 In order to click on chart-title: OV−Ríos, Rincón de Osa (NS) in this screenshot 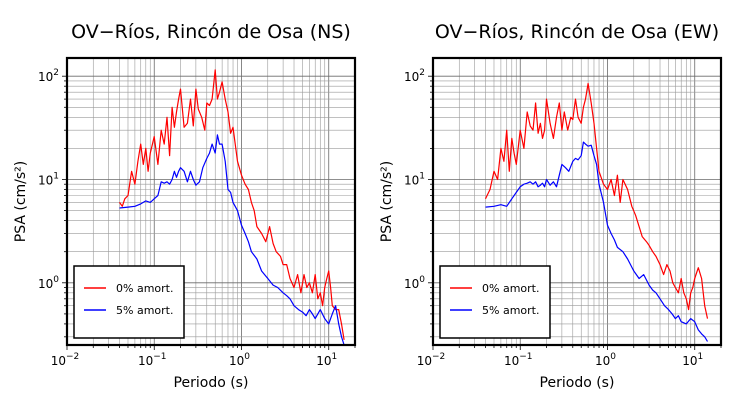, I will do `click(211, 32)`.